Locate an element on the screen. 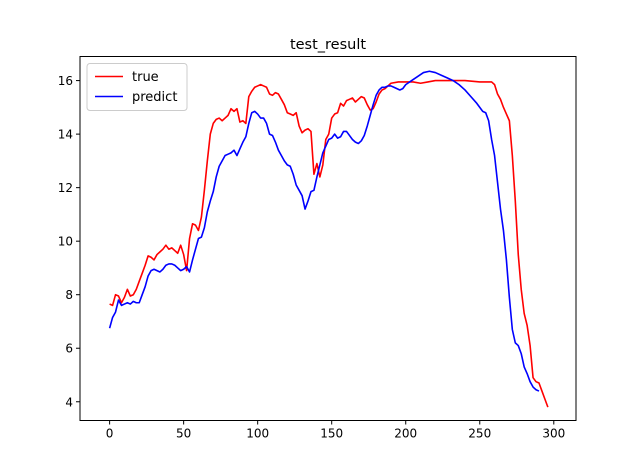 This screenshot has width=640, height=473. y-tick-label: 16 is located at coordinates (65, 81).